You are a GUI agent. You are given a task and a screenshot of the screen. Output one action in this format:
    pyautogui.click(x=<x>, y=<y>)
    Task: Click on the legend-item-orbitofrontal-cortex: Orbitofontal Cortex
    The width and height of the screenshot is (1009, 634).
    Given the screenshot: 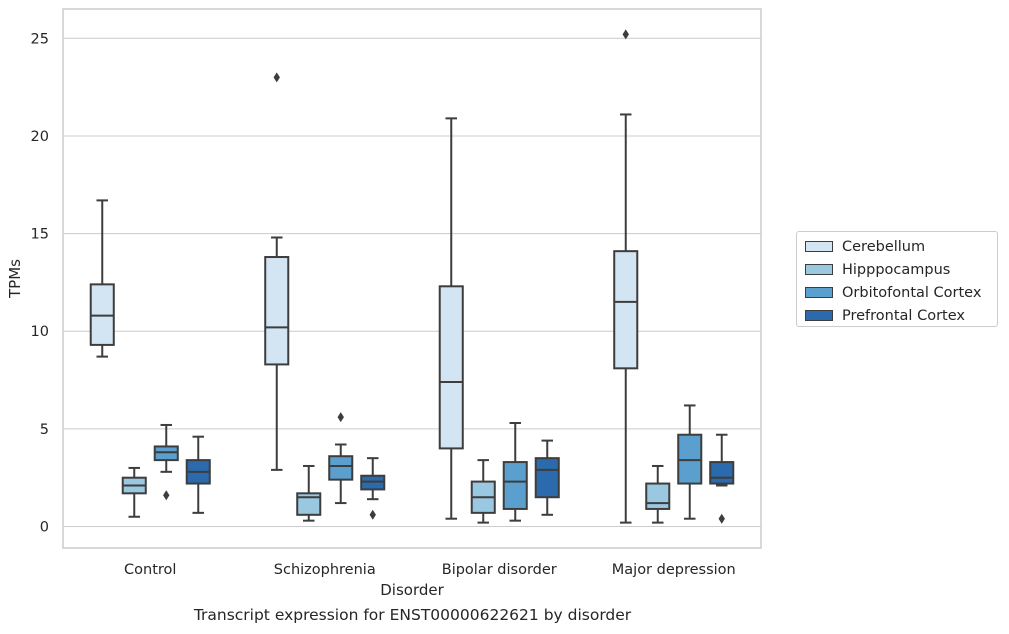 What is the action you would take?
    pyautogui.click(x=901, y=292)
    